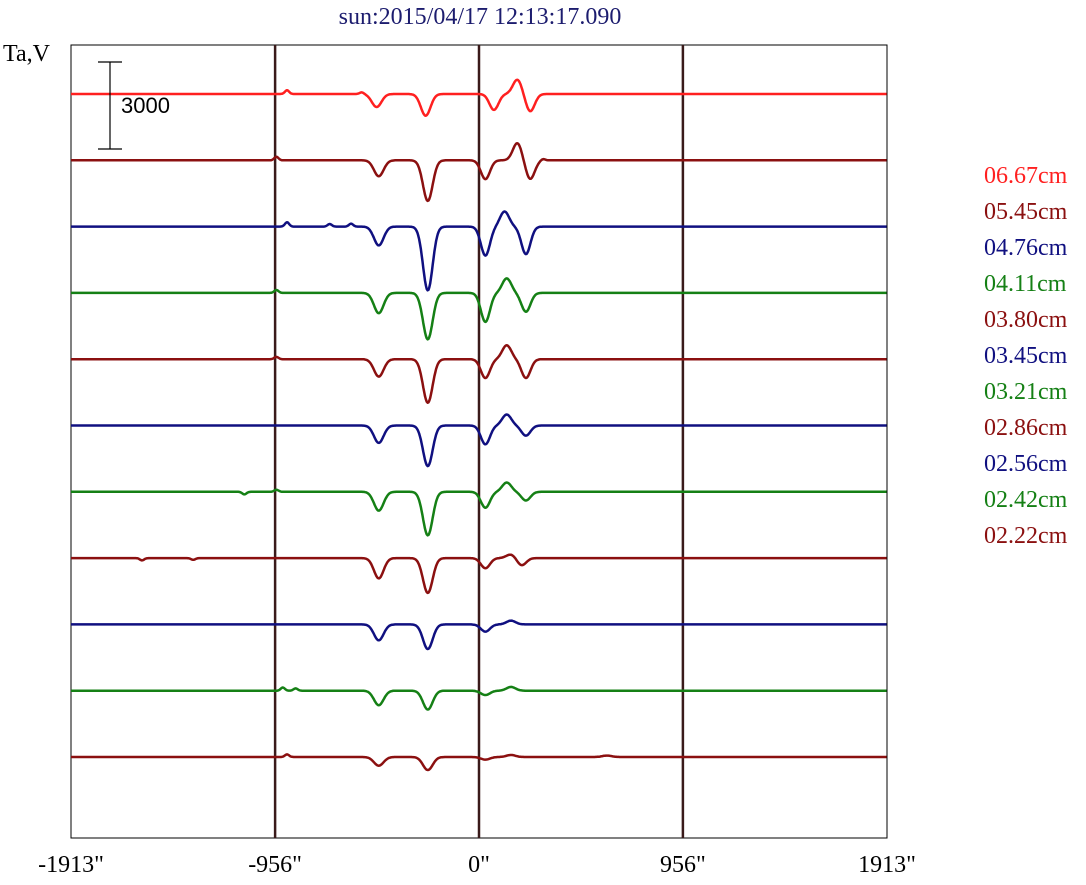 The height and width of the screenshot is (885, 1086). I want to click on x-tick-label: 1913", so click(887, 865).